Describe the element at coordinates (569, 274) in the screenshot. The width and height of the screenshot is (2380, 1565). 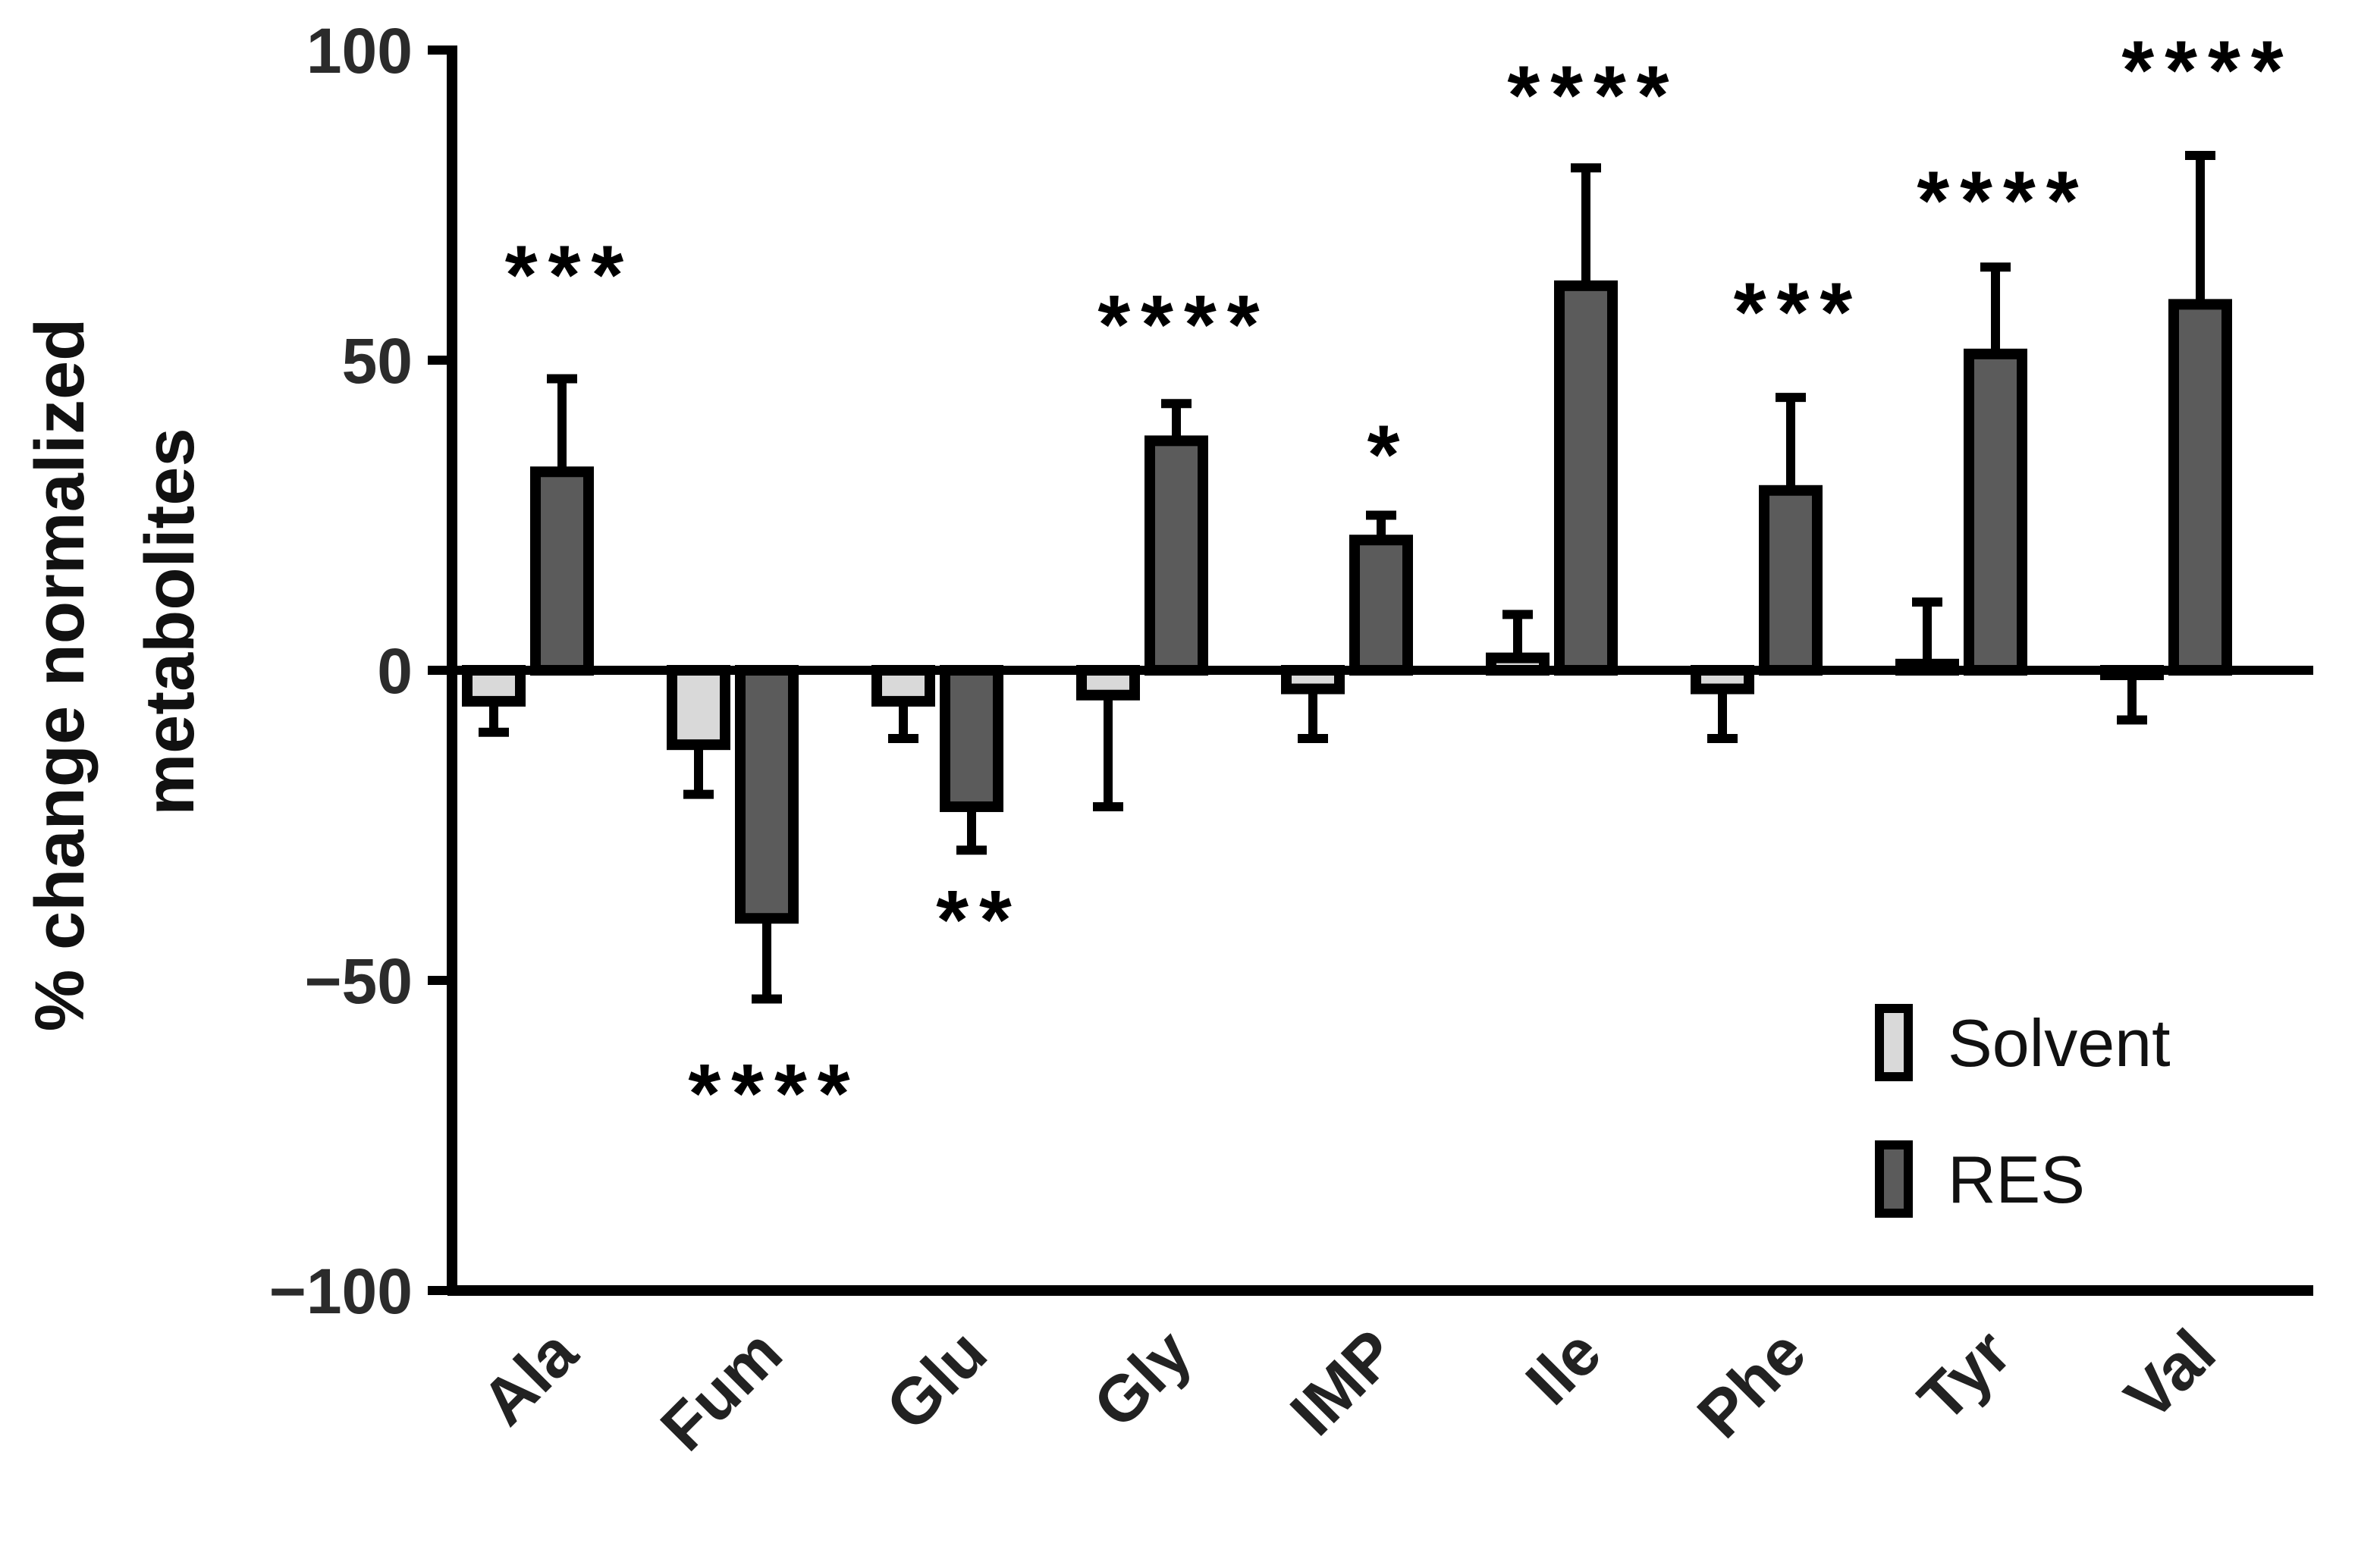
I see `significance-ala: ***` at that location.